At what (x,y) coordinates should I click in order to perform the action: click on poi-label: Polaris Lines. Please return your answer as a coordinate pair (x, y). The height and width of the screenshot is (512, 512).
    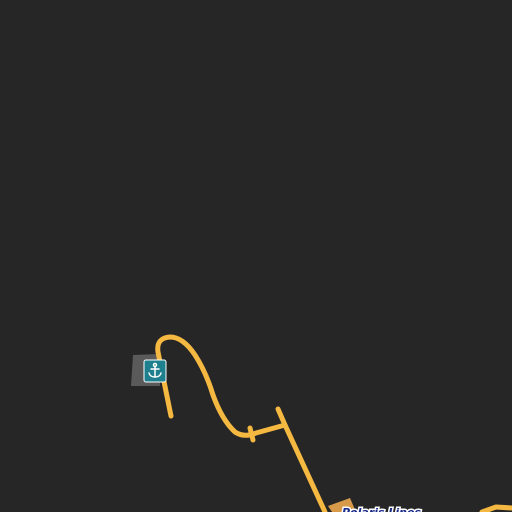
    Looking at the image, I should click on (381, 509).